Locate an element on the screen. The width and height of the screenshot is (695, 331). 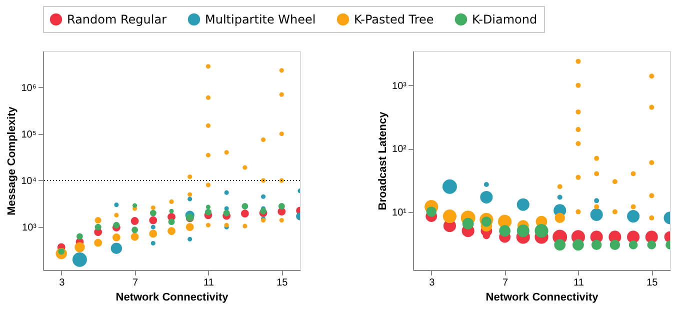
legend-label: Multipartite Wheel is located at coordinates (260, 19).